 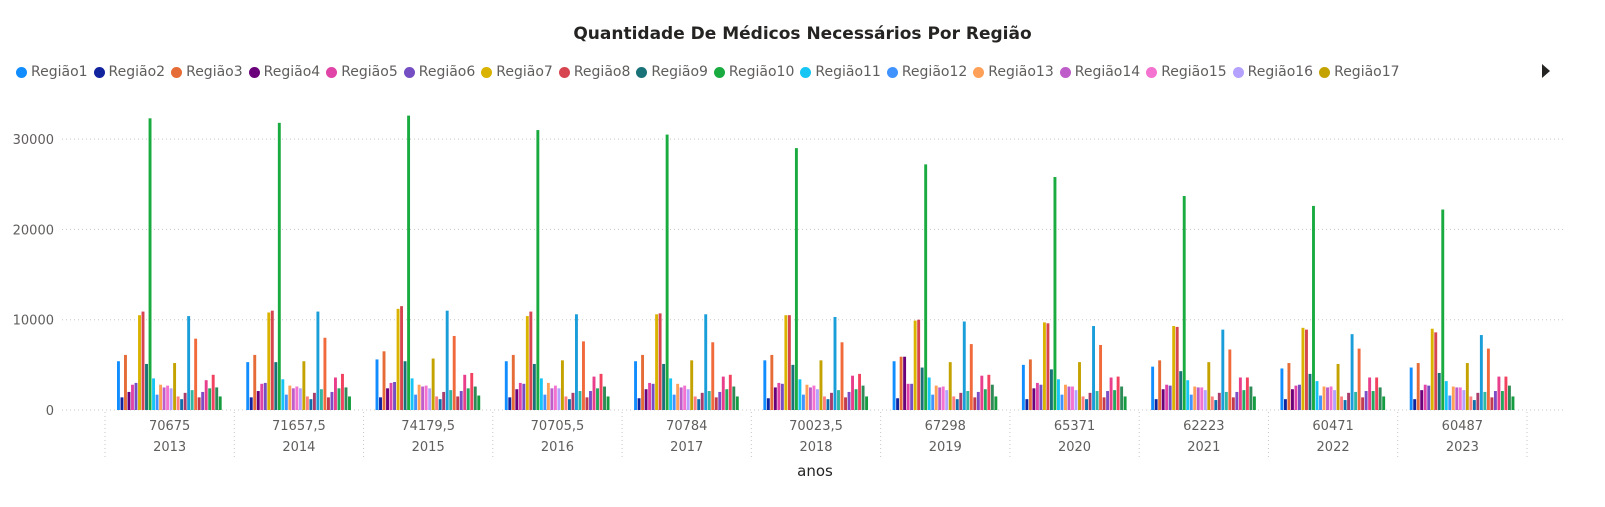 What do you see at coordinates (1099, 72) in the screenshot?
I see `legend-item: Região14` at bounding box center [1099, 72].